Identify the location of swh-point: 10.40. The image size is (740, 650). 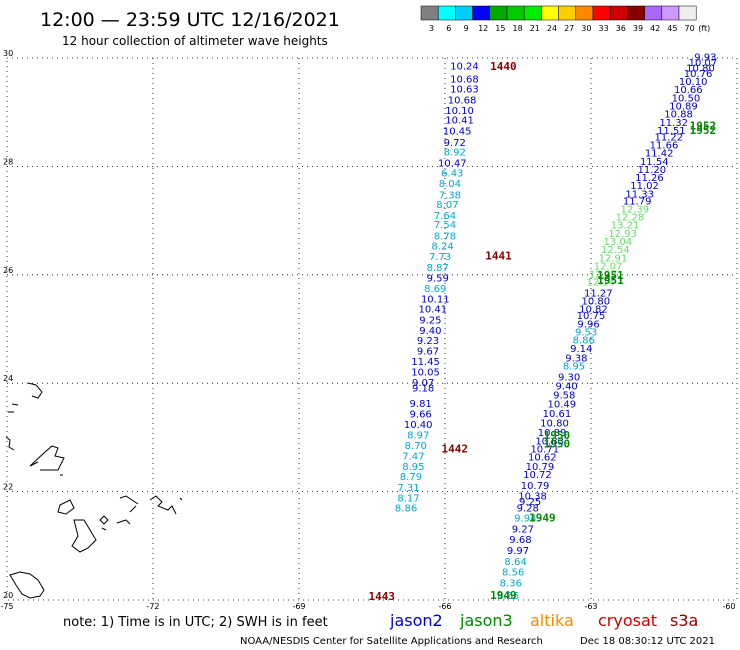
(418, 425).